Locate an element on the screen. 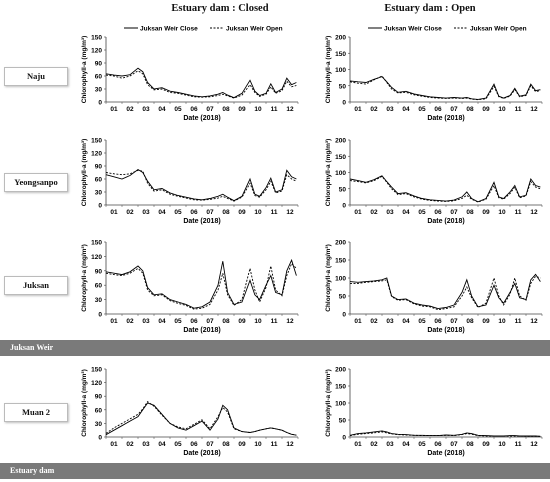 The height and width of the screenshot is (482, 550). yeongsanpo-open-xtick-label: 12 is located at coordinates (534, 212).